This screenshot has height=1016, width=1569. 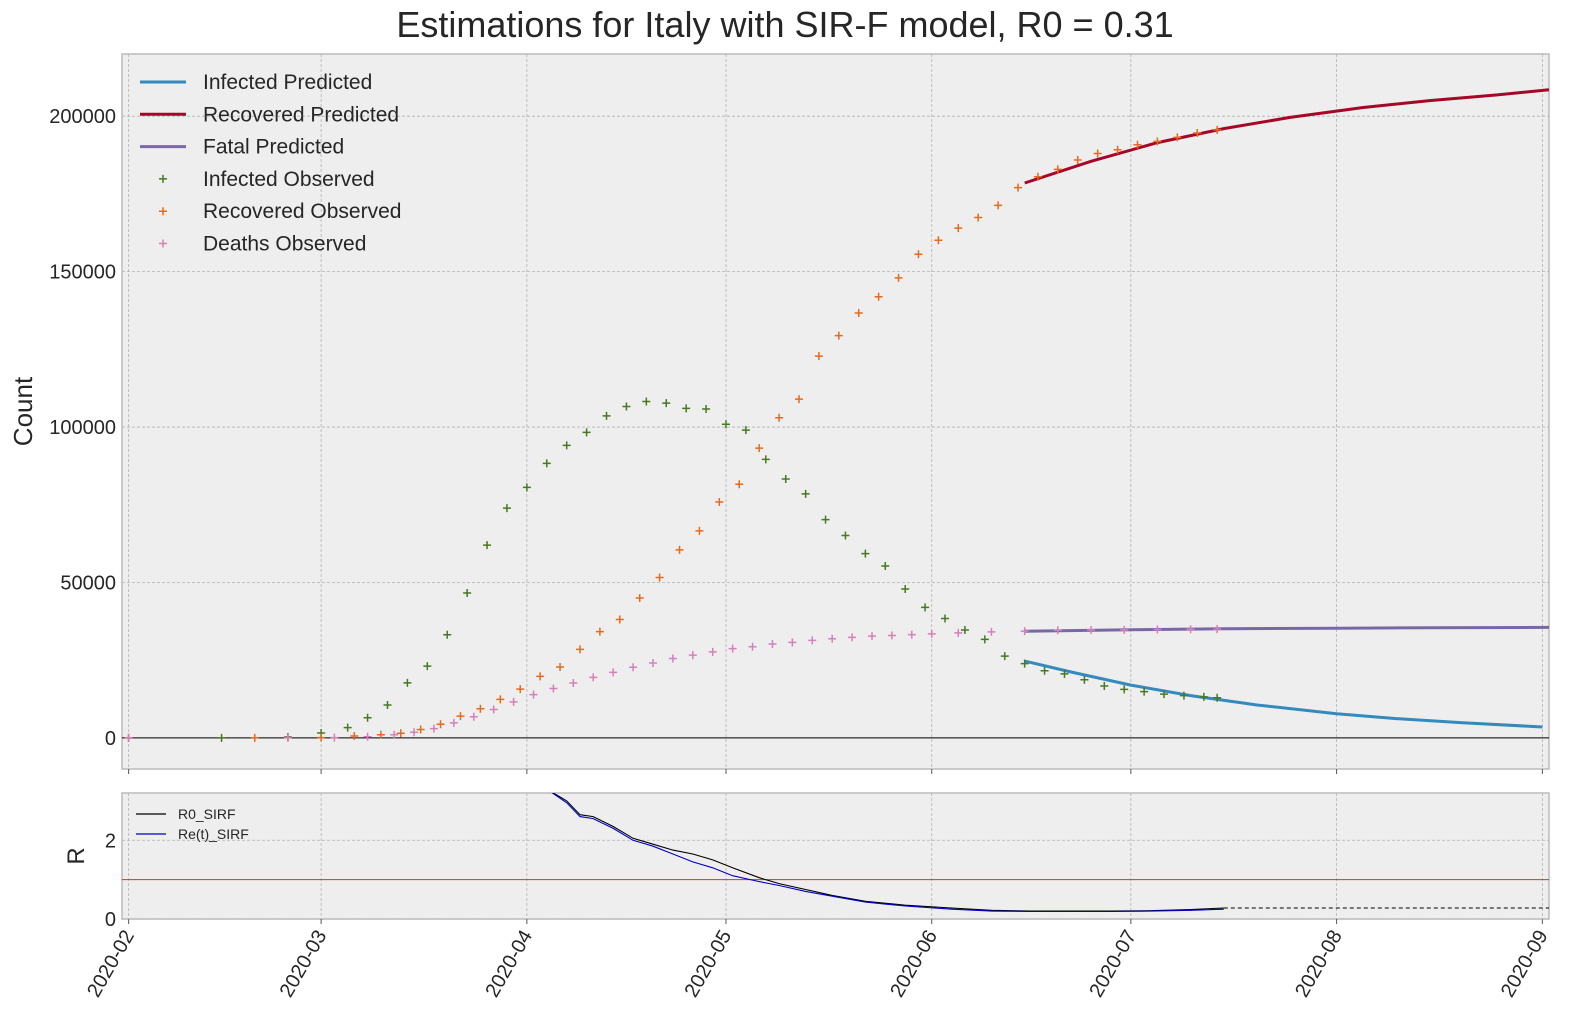 I want to click on x-tick-label: 2020-09, so click(x=1525, y=964).